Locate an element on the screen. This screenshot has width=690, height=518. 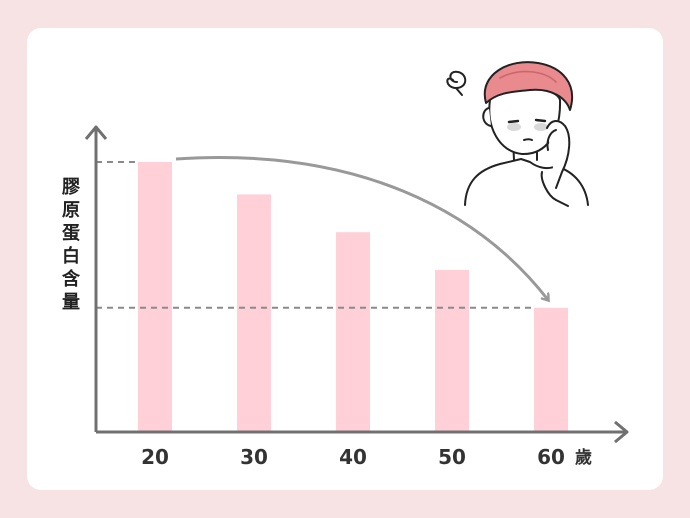
y-label-char: 量 is located at coordinates (71, 302).